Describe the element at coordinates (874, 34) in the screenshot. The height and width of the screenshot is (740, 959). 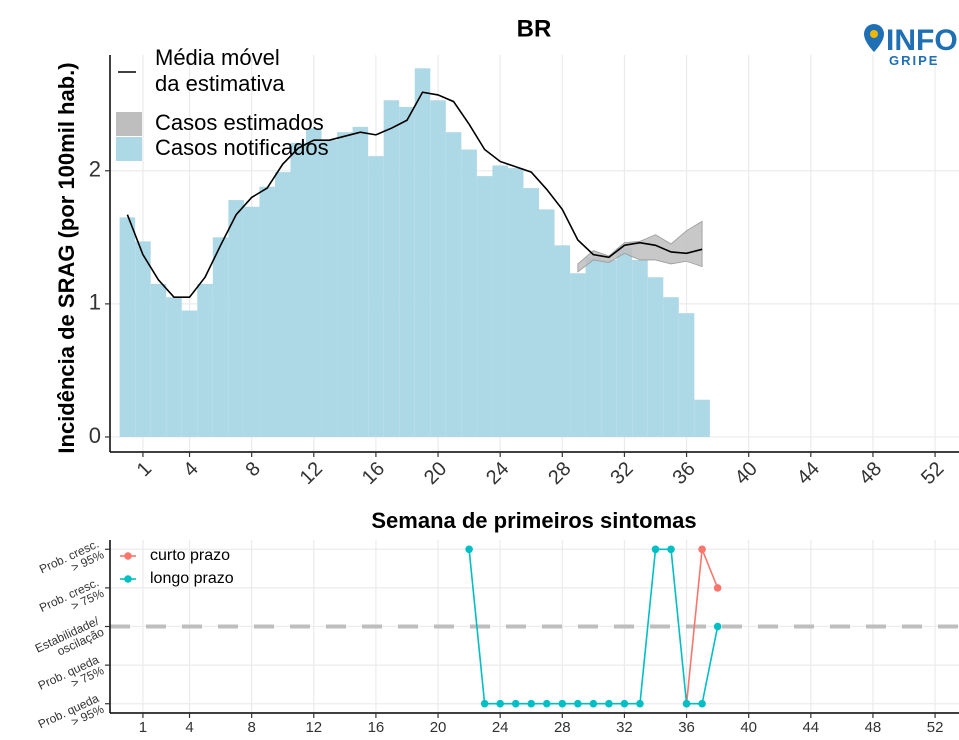
I see `logo-pin-dot` at that location.